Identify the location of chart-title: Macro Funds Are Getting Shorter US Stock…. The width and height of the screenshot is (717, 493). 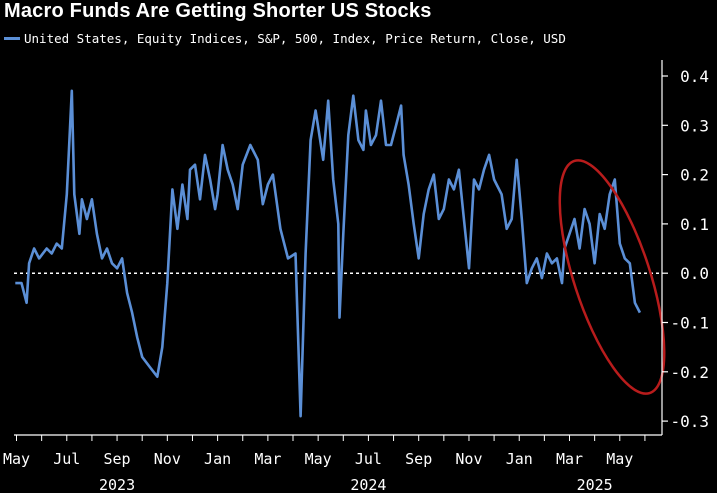
(218, 11).